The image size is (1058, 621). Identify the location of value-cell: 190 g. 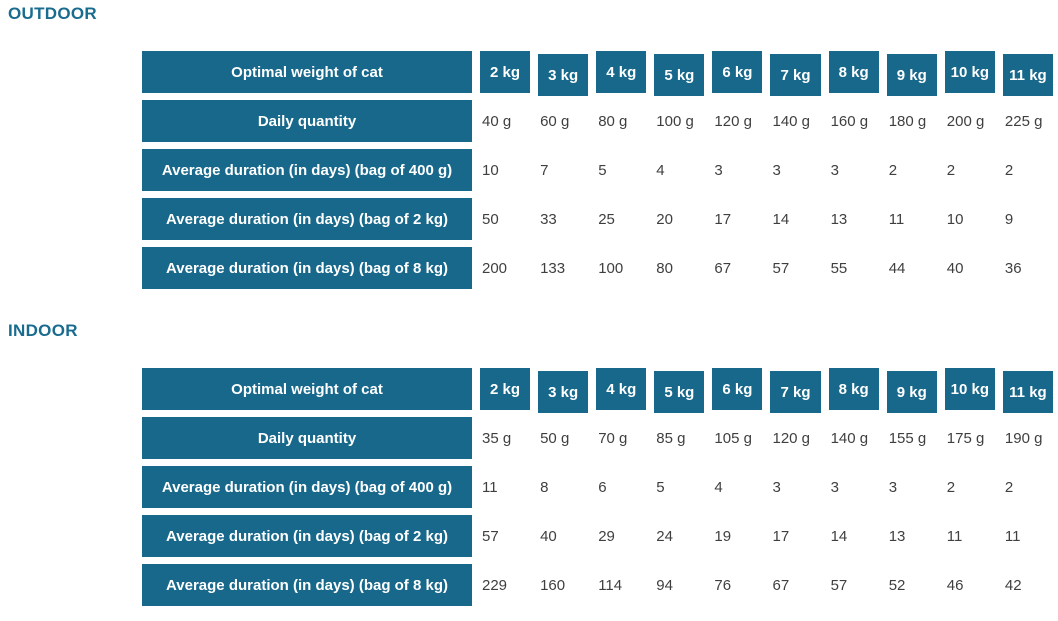
(1023, 438).